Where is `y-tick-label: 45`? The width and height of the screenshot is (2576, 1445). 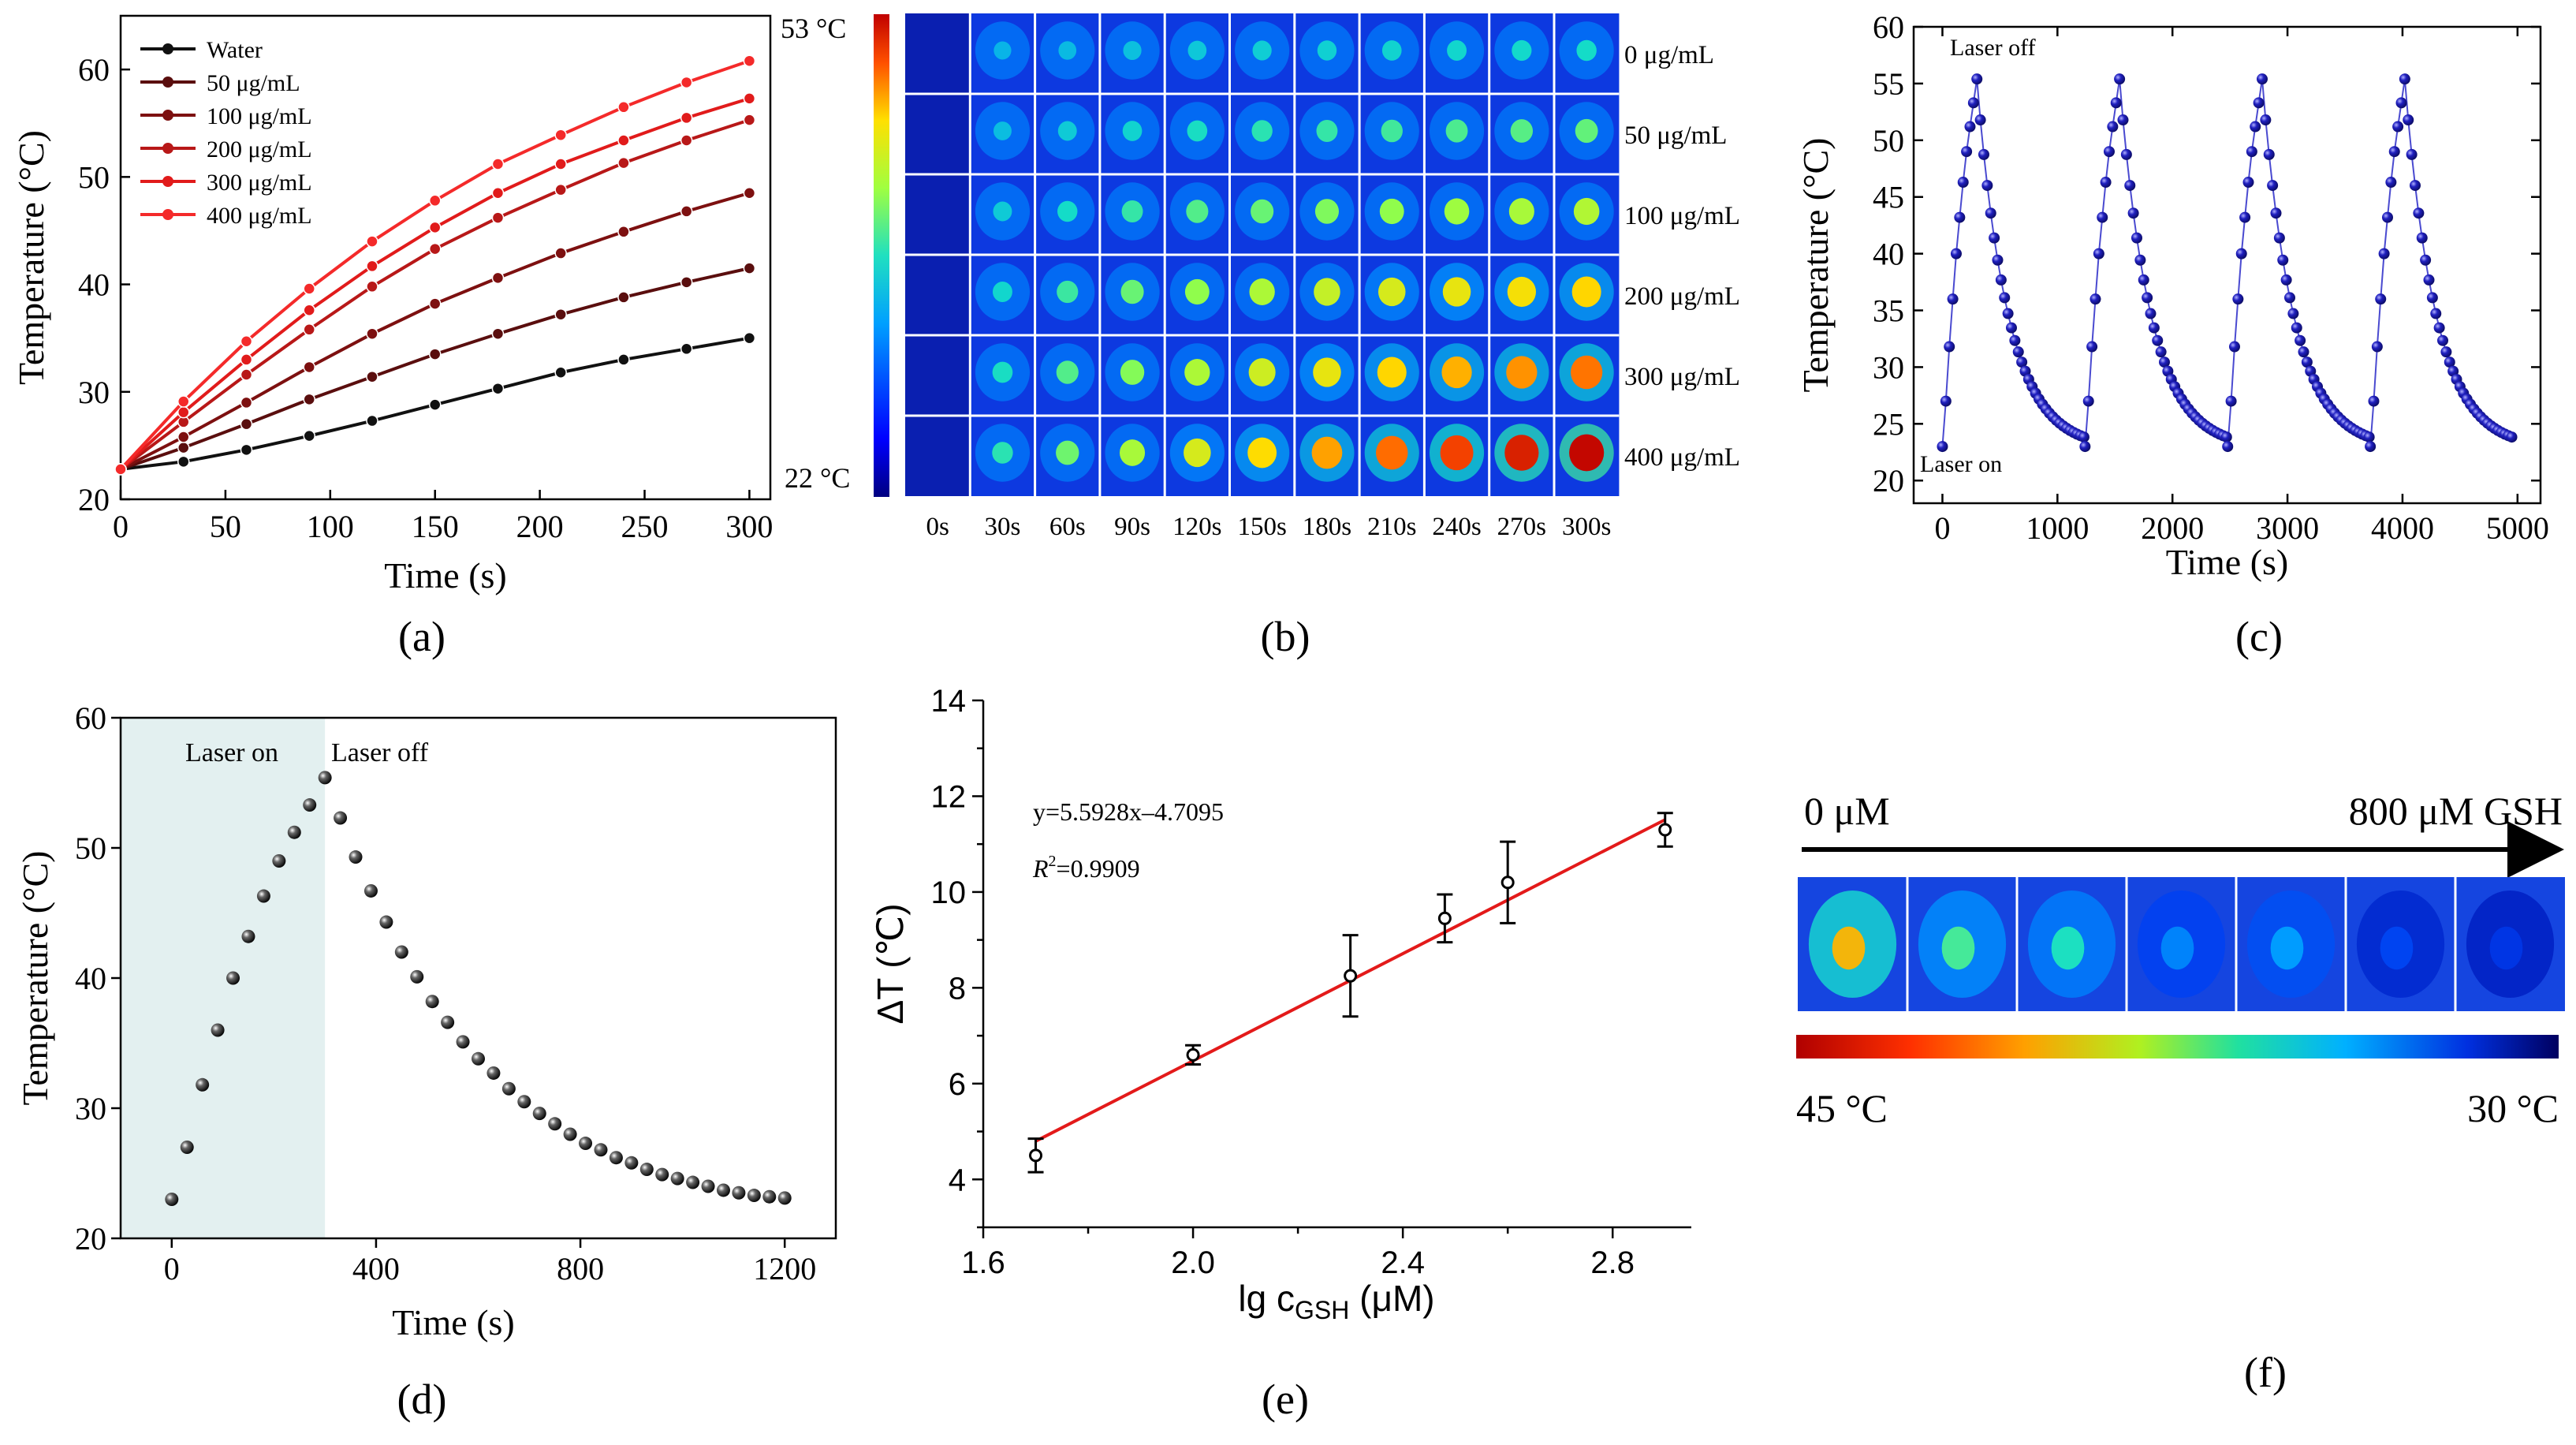
y-tick-label: 45 is located at coordinates (1889, 197).